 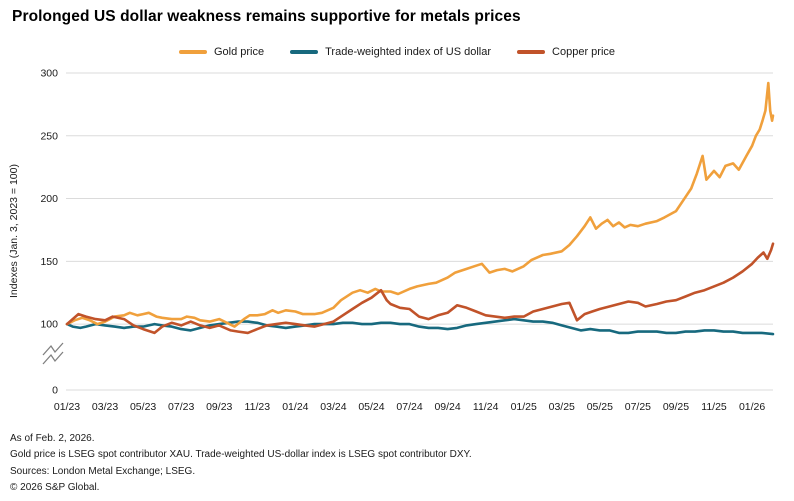 I want to click on legend-item: Gold price, so click(x=221, y=52).